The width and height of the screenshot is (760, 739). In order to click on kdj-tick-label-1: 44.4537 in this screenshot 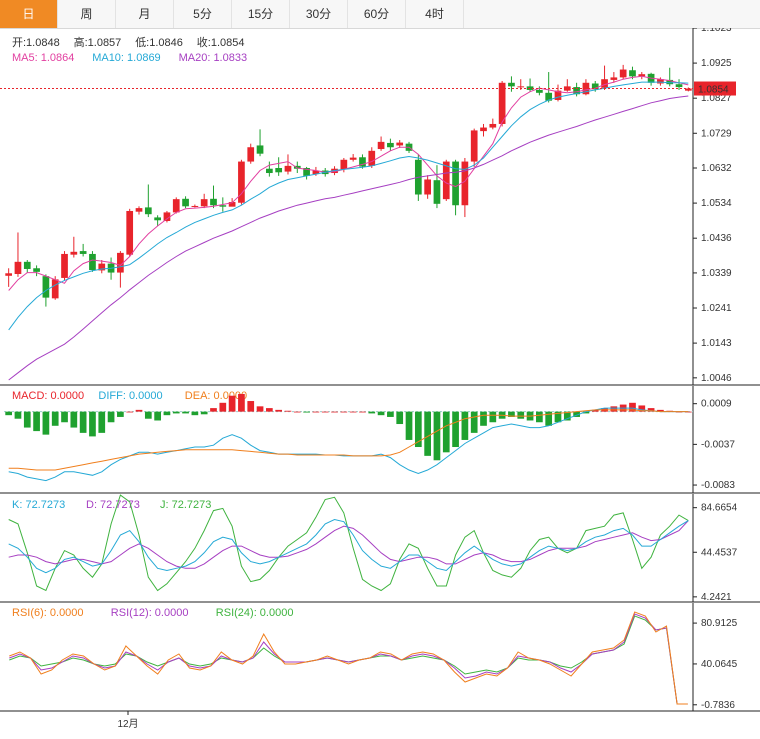, I will do `click(719, 552)`.